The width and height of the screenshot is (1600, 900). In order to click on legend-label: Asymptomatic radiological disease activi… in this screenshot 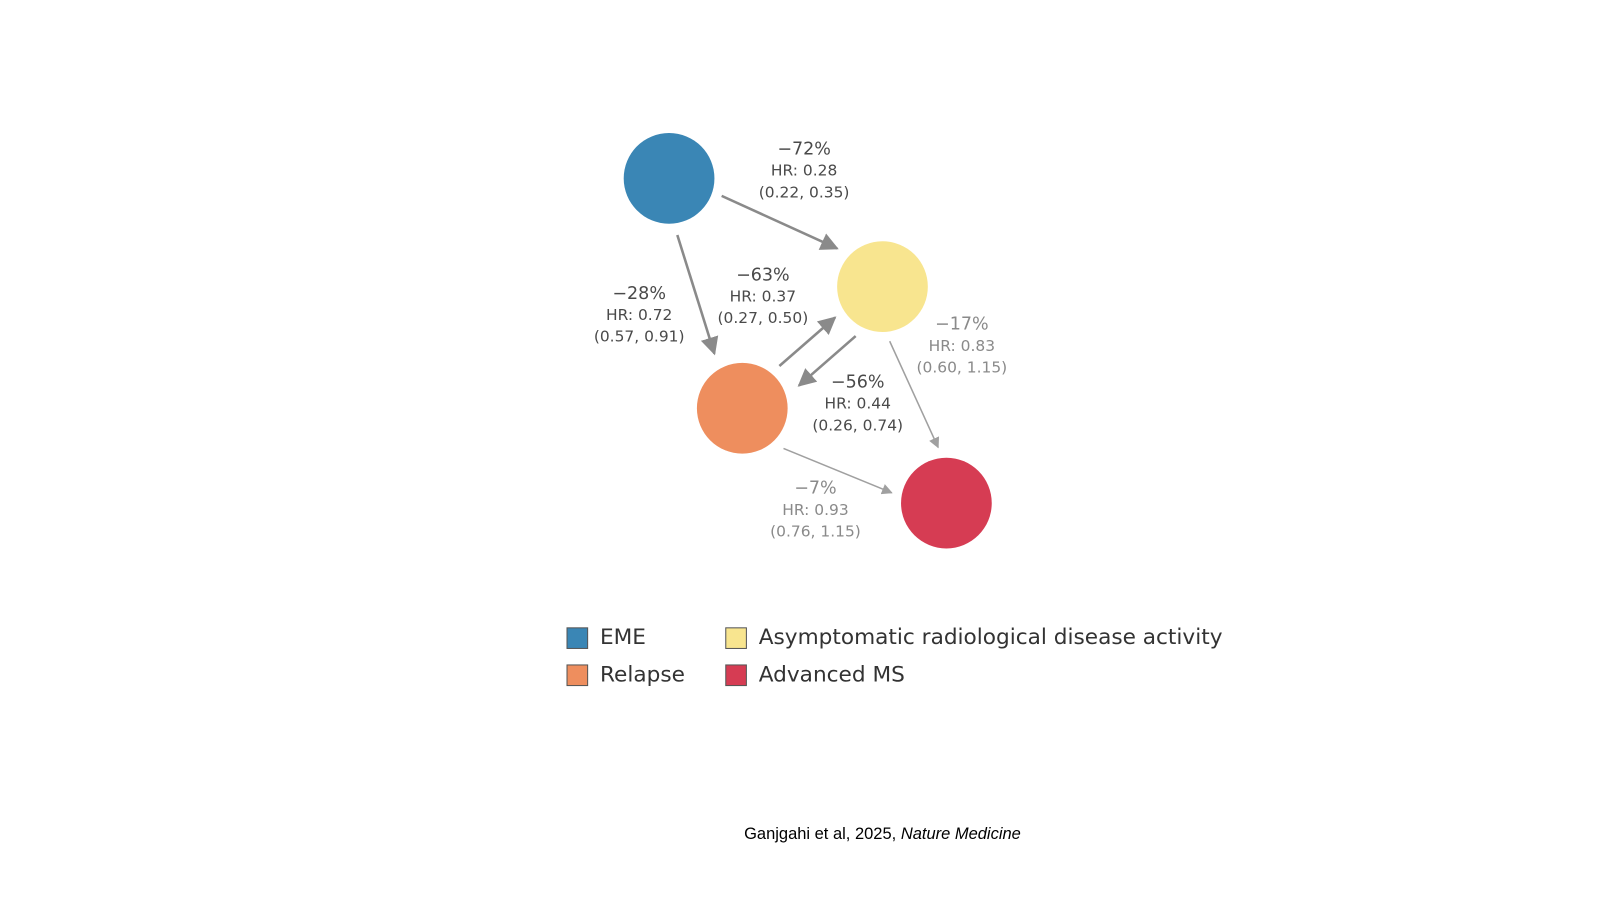, I will do `click(991, 637)`.